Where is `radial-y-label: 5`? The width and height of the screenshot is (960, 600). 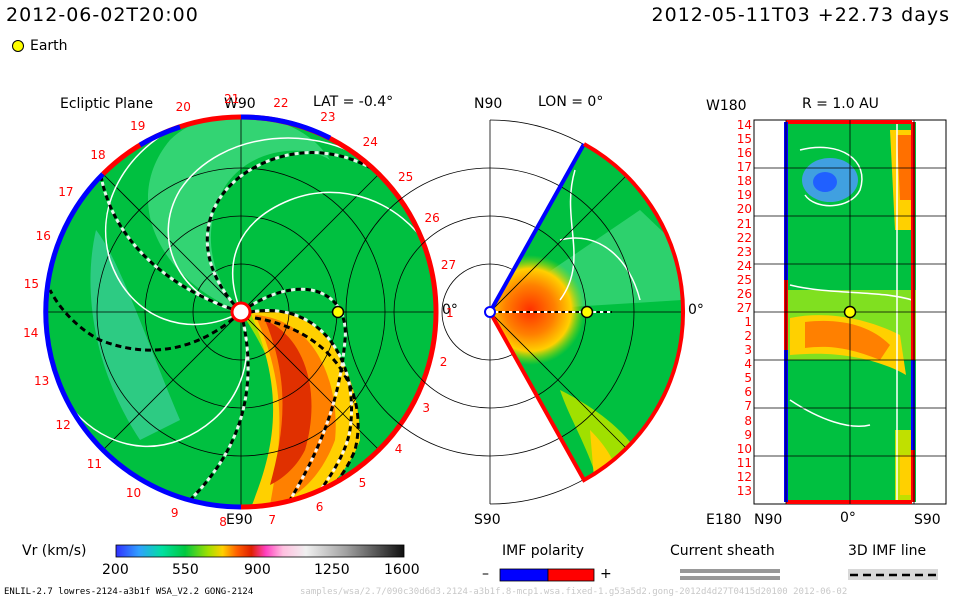
radial-y-label: 5 is located at coordinates (748, 378).